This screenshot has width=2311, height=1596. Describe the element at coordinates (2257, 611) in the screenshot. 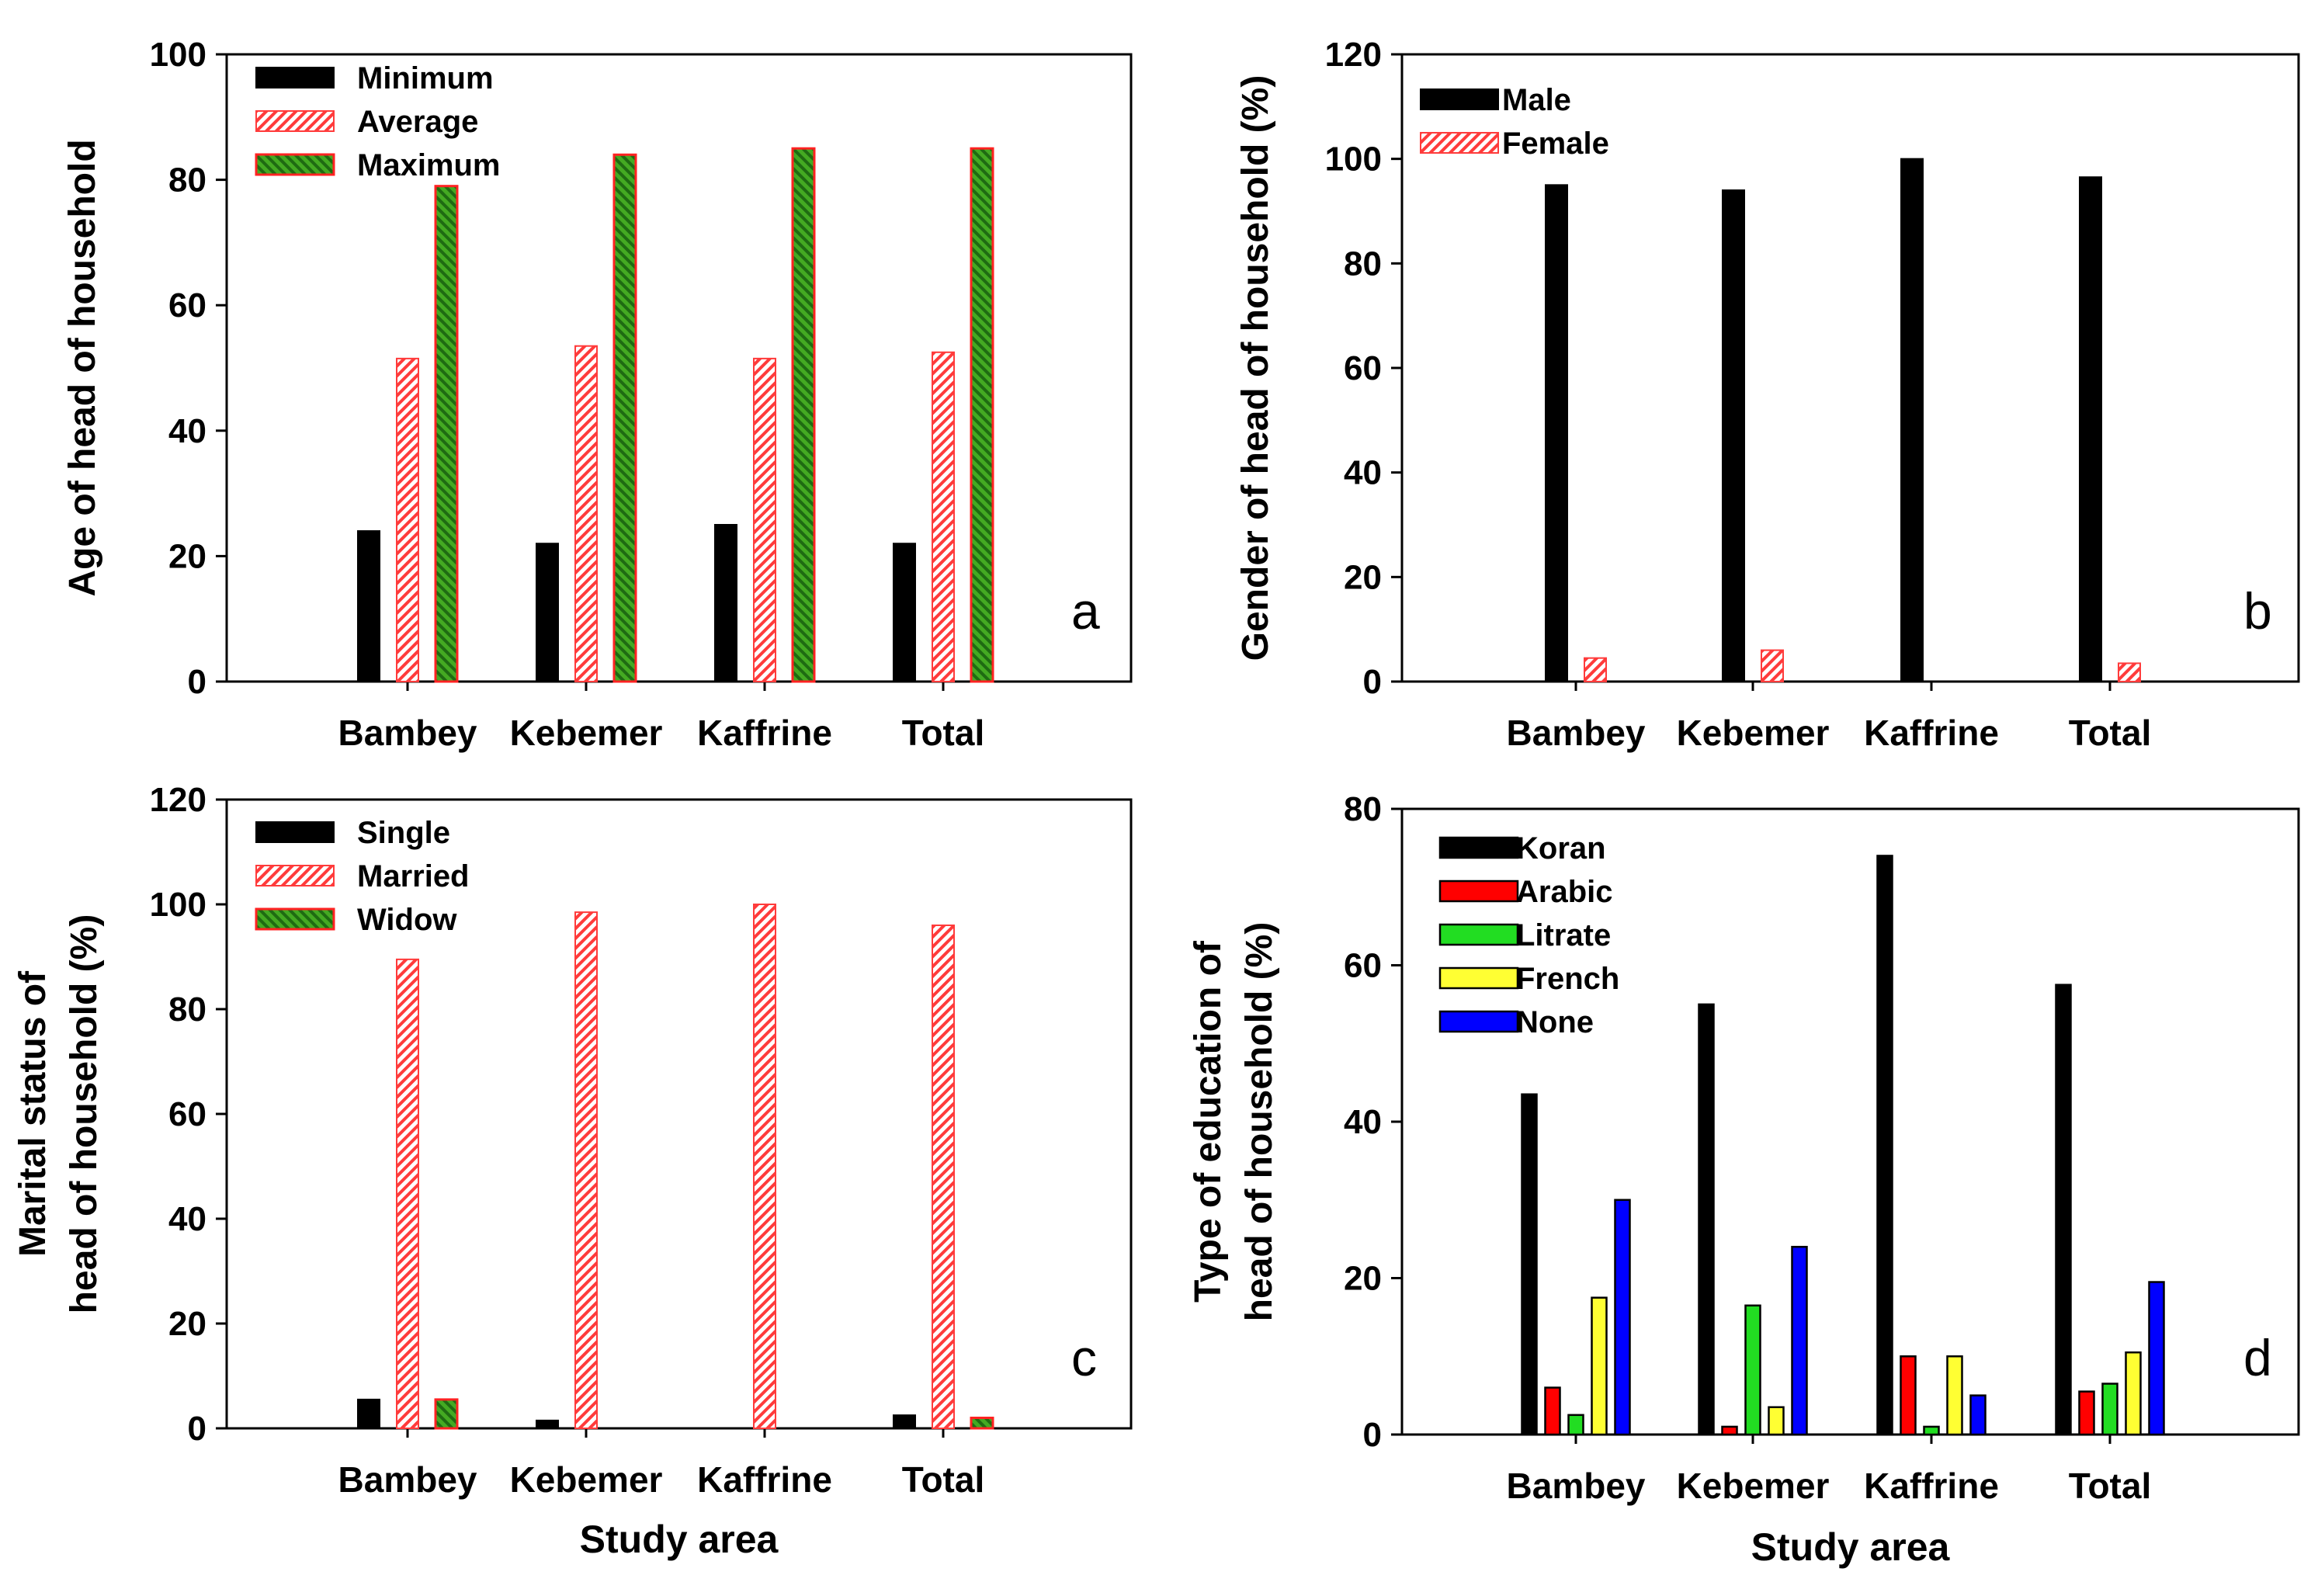

I see `panel-letter: b` at that location.